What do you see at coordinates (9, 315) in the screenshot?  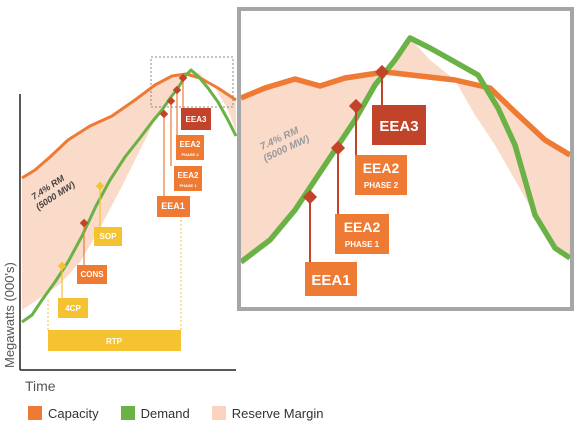 I see `y-axis-title: Megawatts (000's)` at bounding box center [9, 315].